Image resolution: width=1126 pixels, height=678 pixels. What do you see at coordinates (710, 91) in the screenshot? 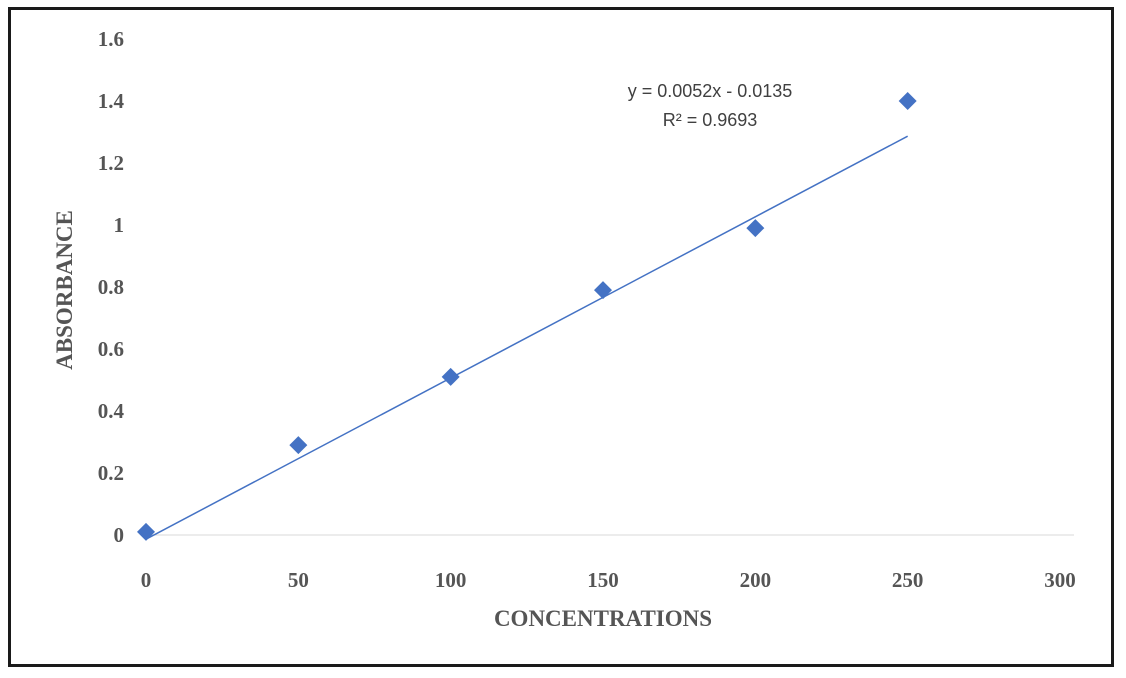
I see `trendline-equation: y = 0.0052x - 0.0135` at bounding box center [710, 91].